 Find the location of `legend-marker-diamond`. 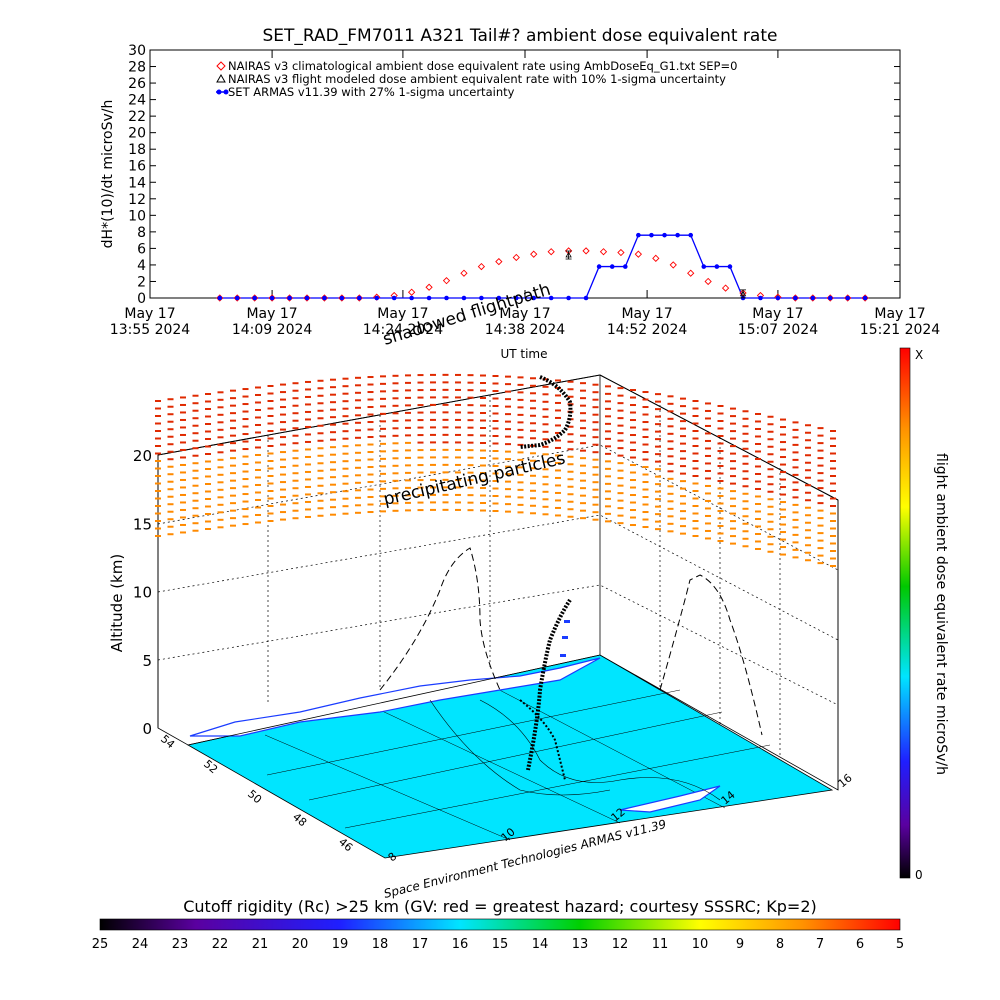

legend-marker-diamond is located at coordinates (221, 66).